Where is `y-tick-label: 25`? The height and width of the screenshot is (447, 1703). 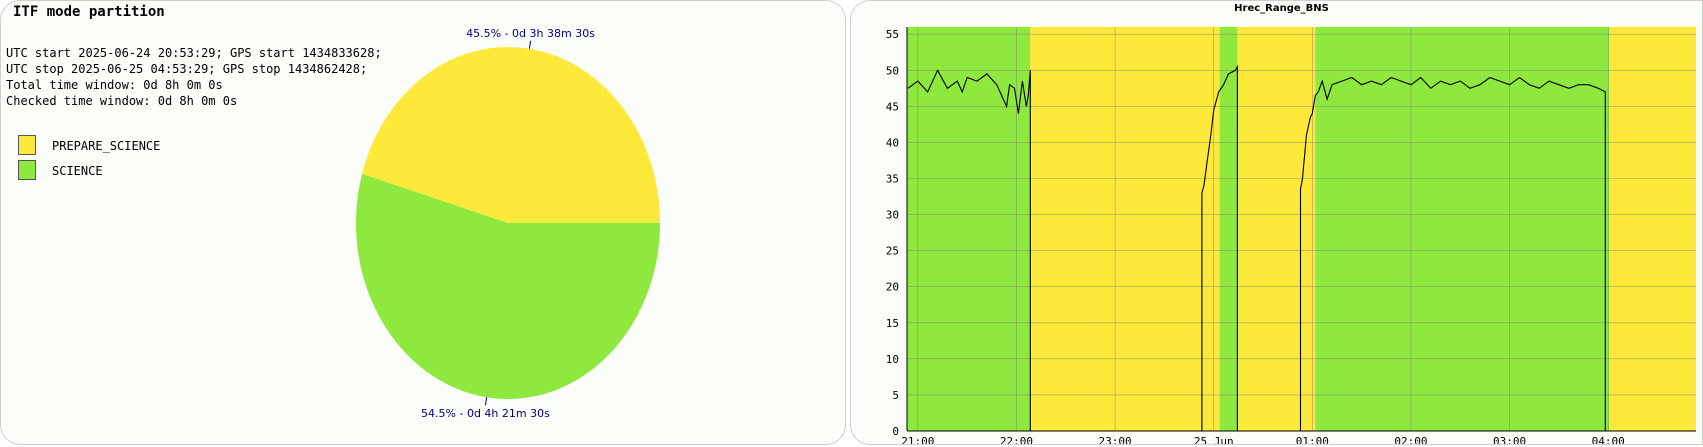
y-tick-label: 25 is located at coordinates (892, 251).